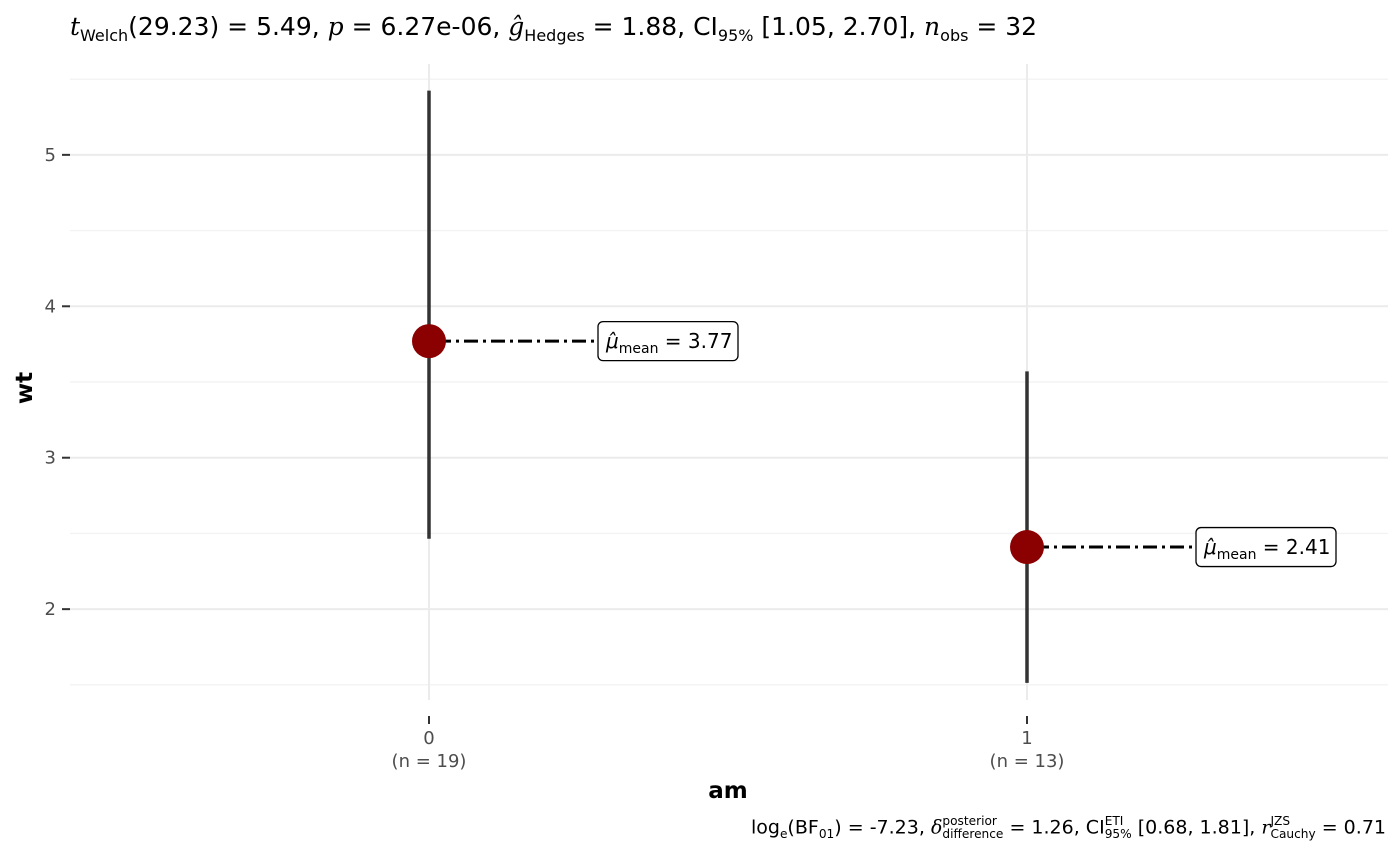 This screenshot has height=866, width=1400. I want to click on bf-subscript: 01, so click(826, 834).